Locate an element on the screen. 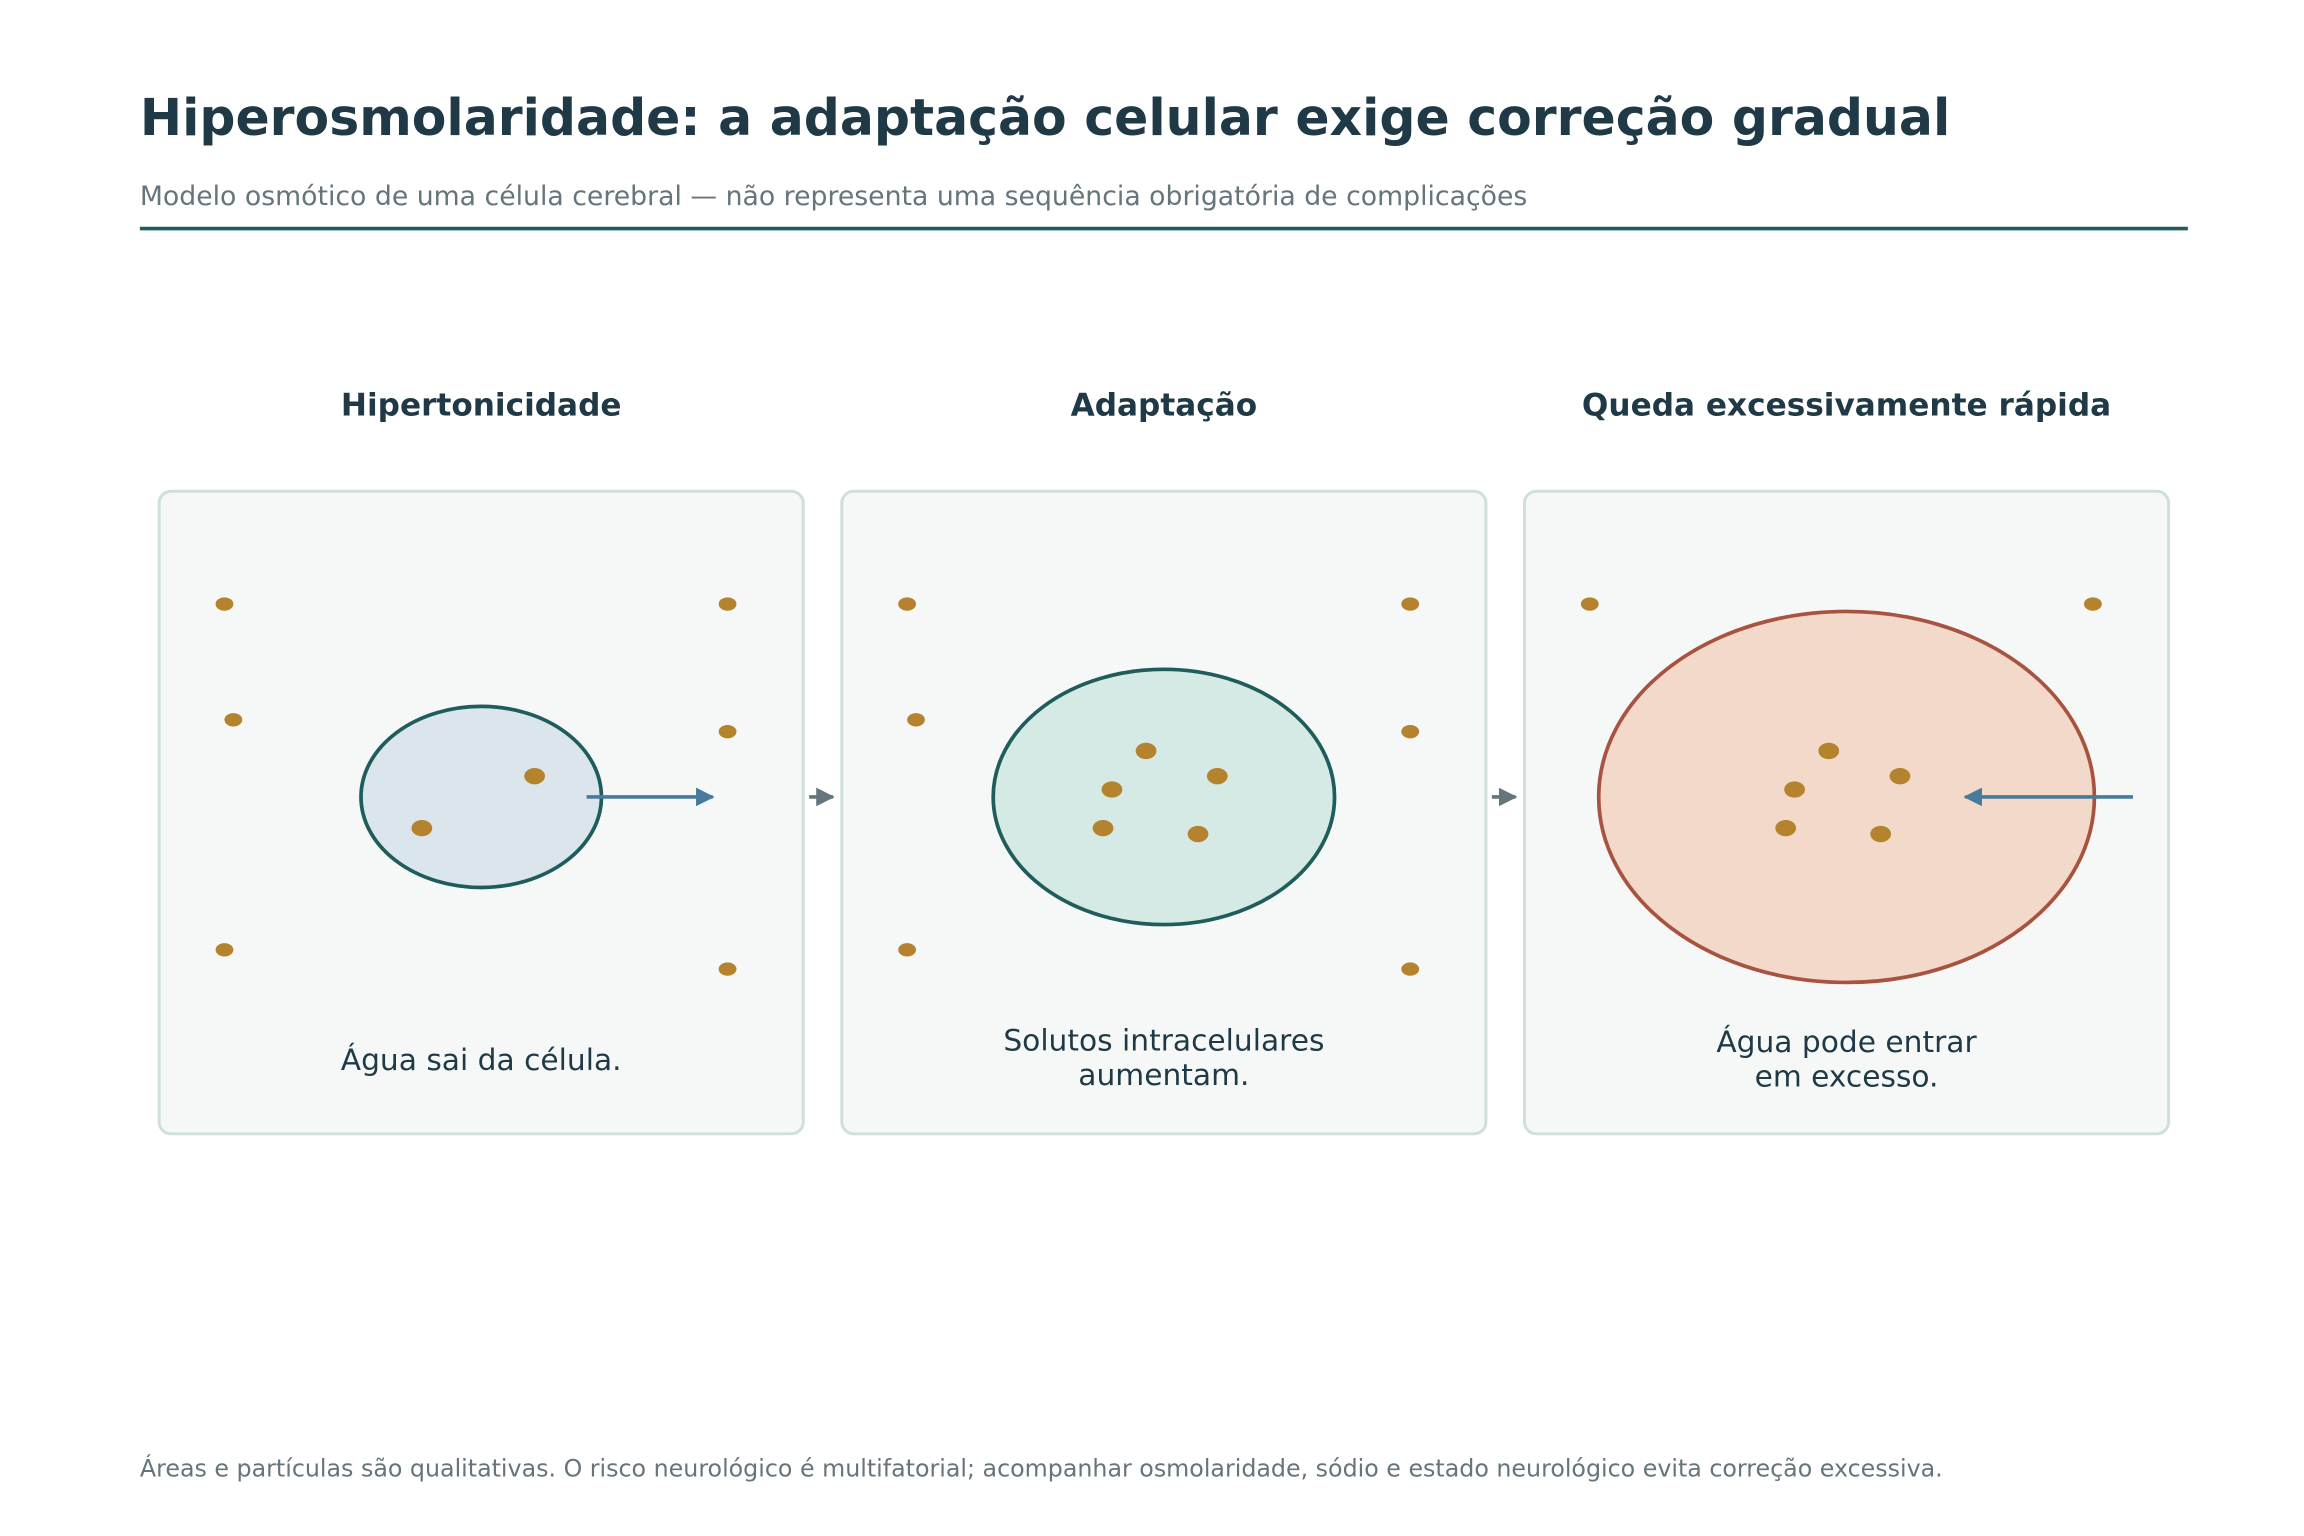 This screenshot has height=1536, width=2304. panel-caption: Água sai da célula. is located at coordinates (481, 1059).